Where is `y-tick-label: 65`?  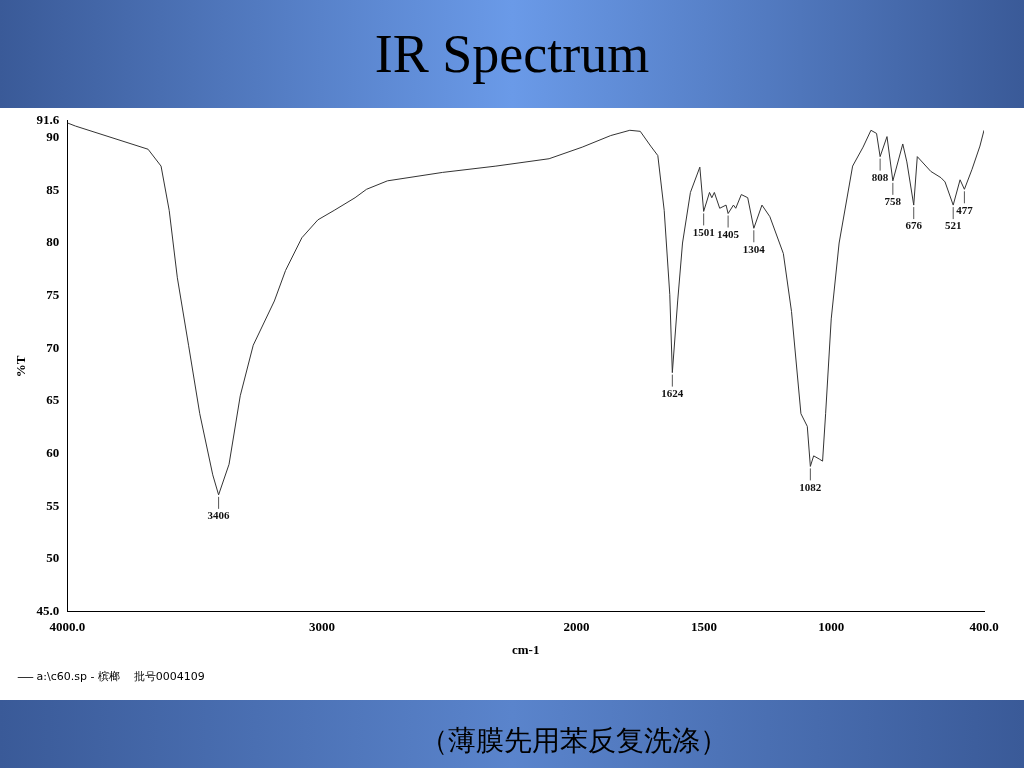
y-tick-label: 65 is located at coordinates (53, 400).